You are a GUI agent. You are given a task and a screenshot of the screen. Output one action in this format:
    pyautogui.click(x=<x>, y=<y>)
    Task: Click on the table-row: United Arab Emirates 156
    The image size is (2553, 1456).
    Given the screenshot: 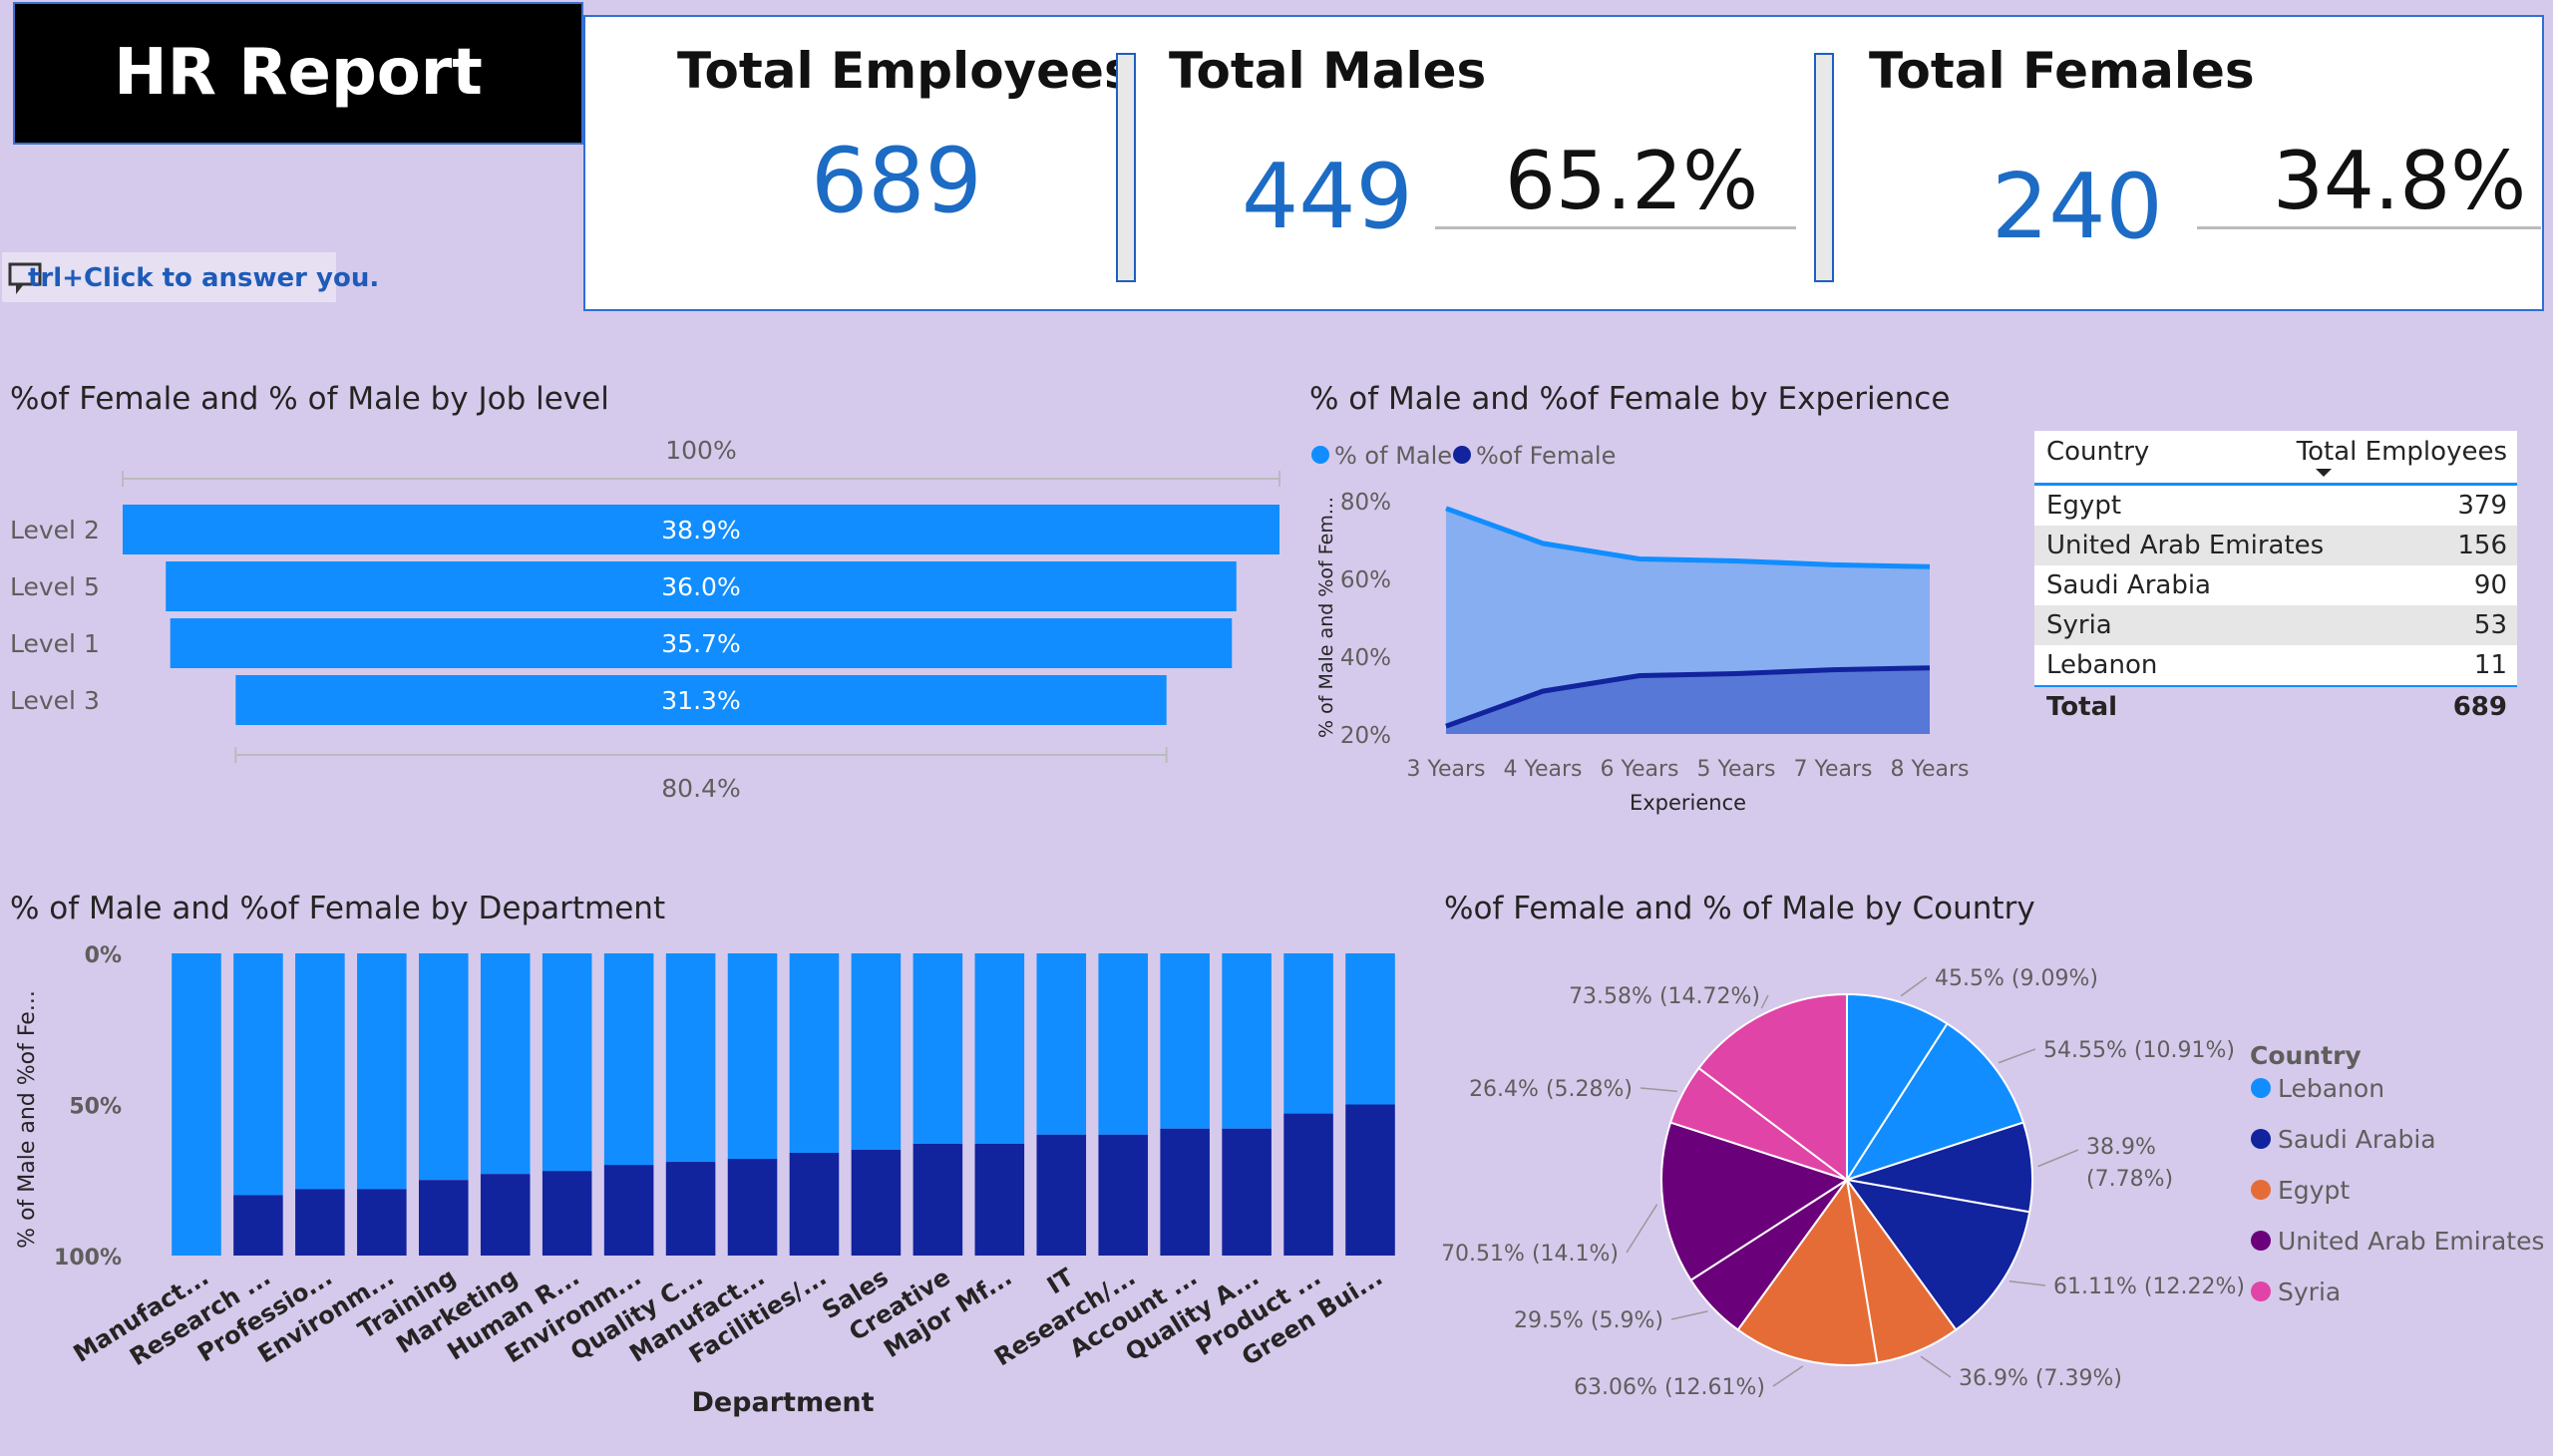 What is the action you would take?
    pyautogui.click(x=2276, y=545)
    